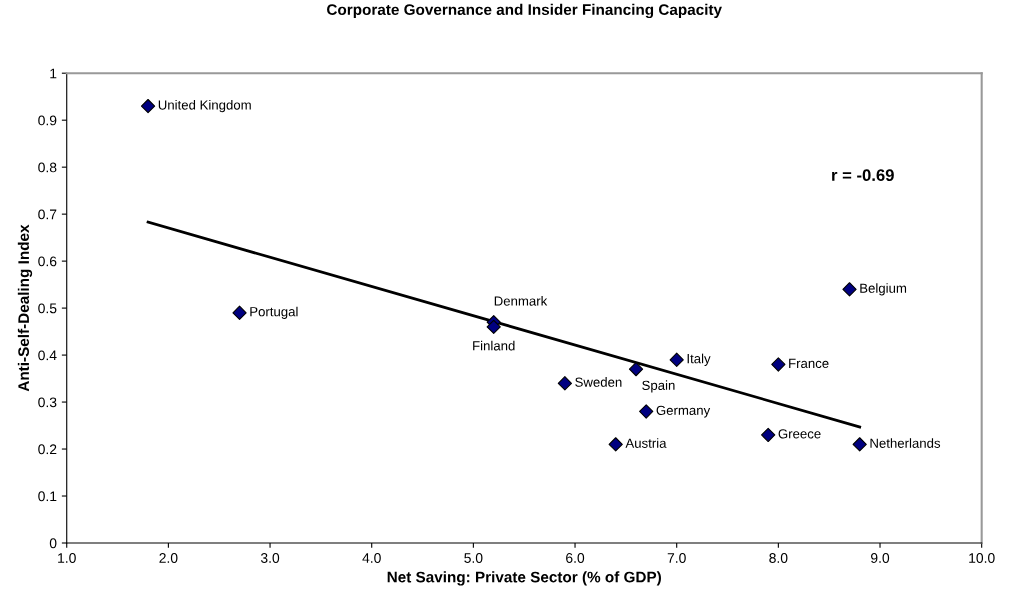 The image size is (1011, 600). What do you see at coordinates (905, 443) in the screenshot?
I see `annotation: Netherlands` at bounding box center [905, 443].